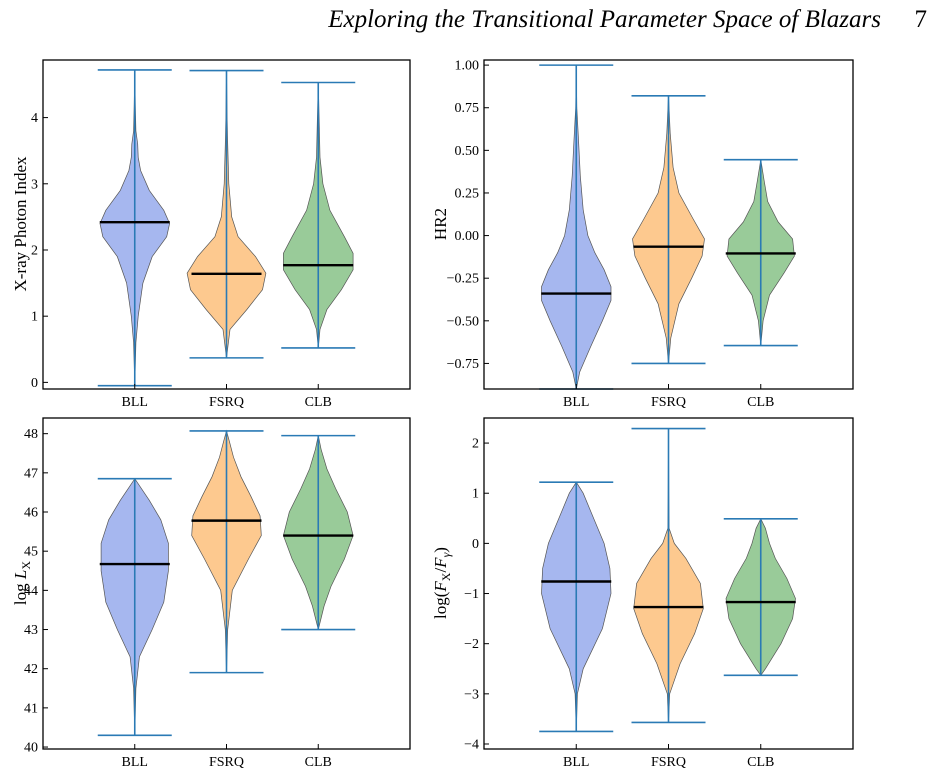 This screenshot has width=941, height=771. What do you see at coordinates (467, 108) in the screenshot?
I see `y-tick-label: 0.75` at bounding box center [467, 108].